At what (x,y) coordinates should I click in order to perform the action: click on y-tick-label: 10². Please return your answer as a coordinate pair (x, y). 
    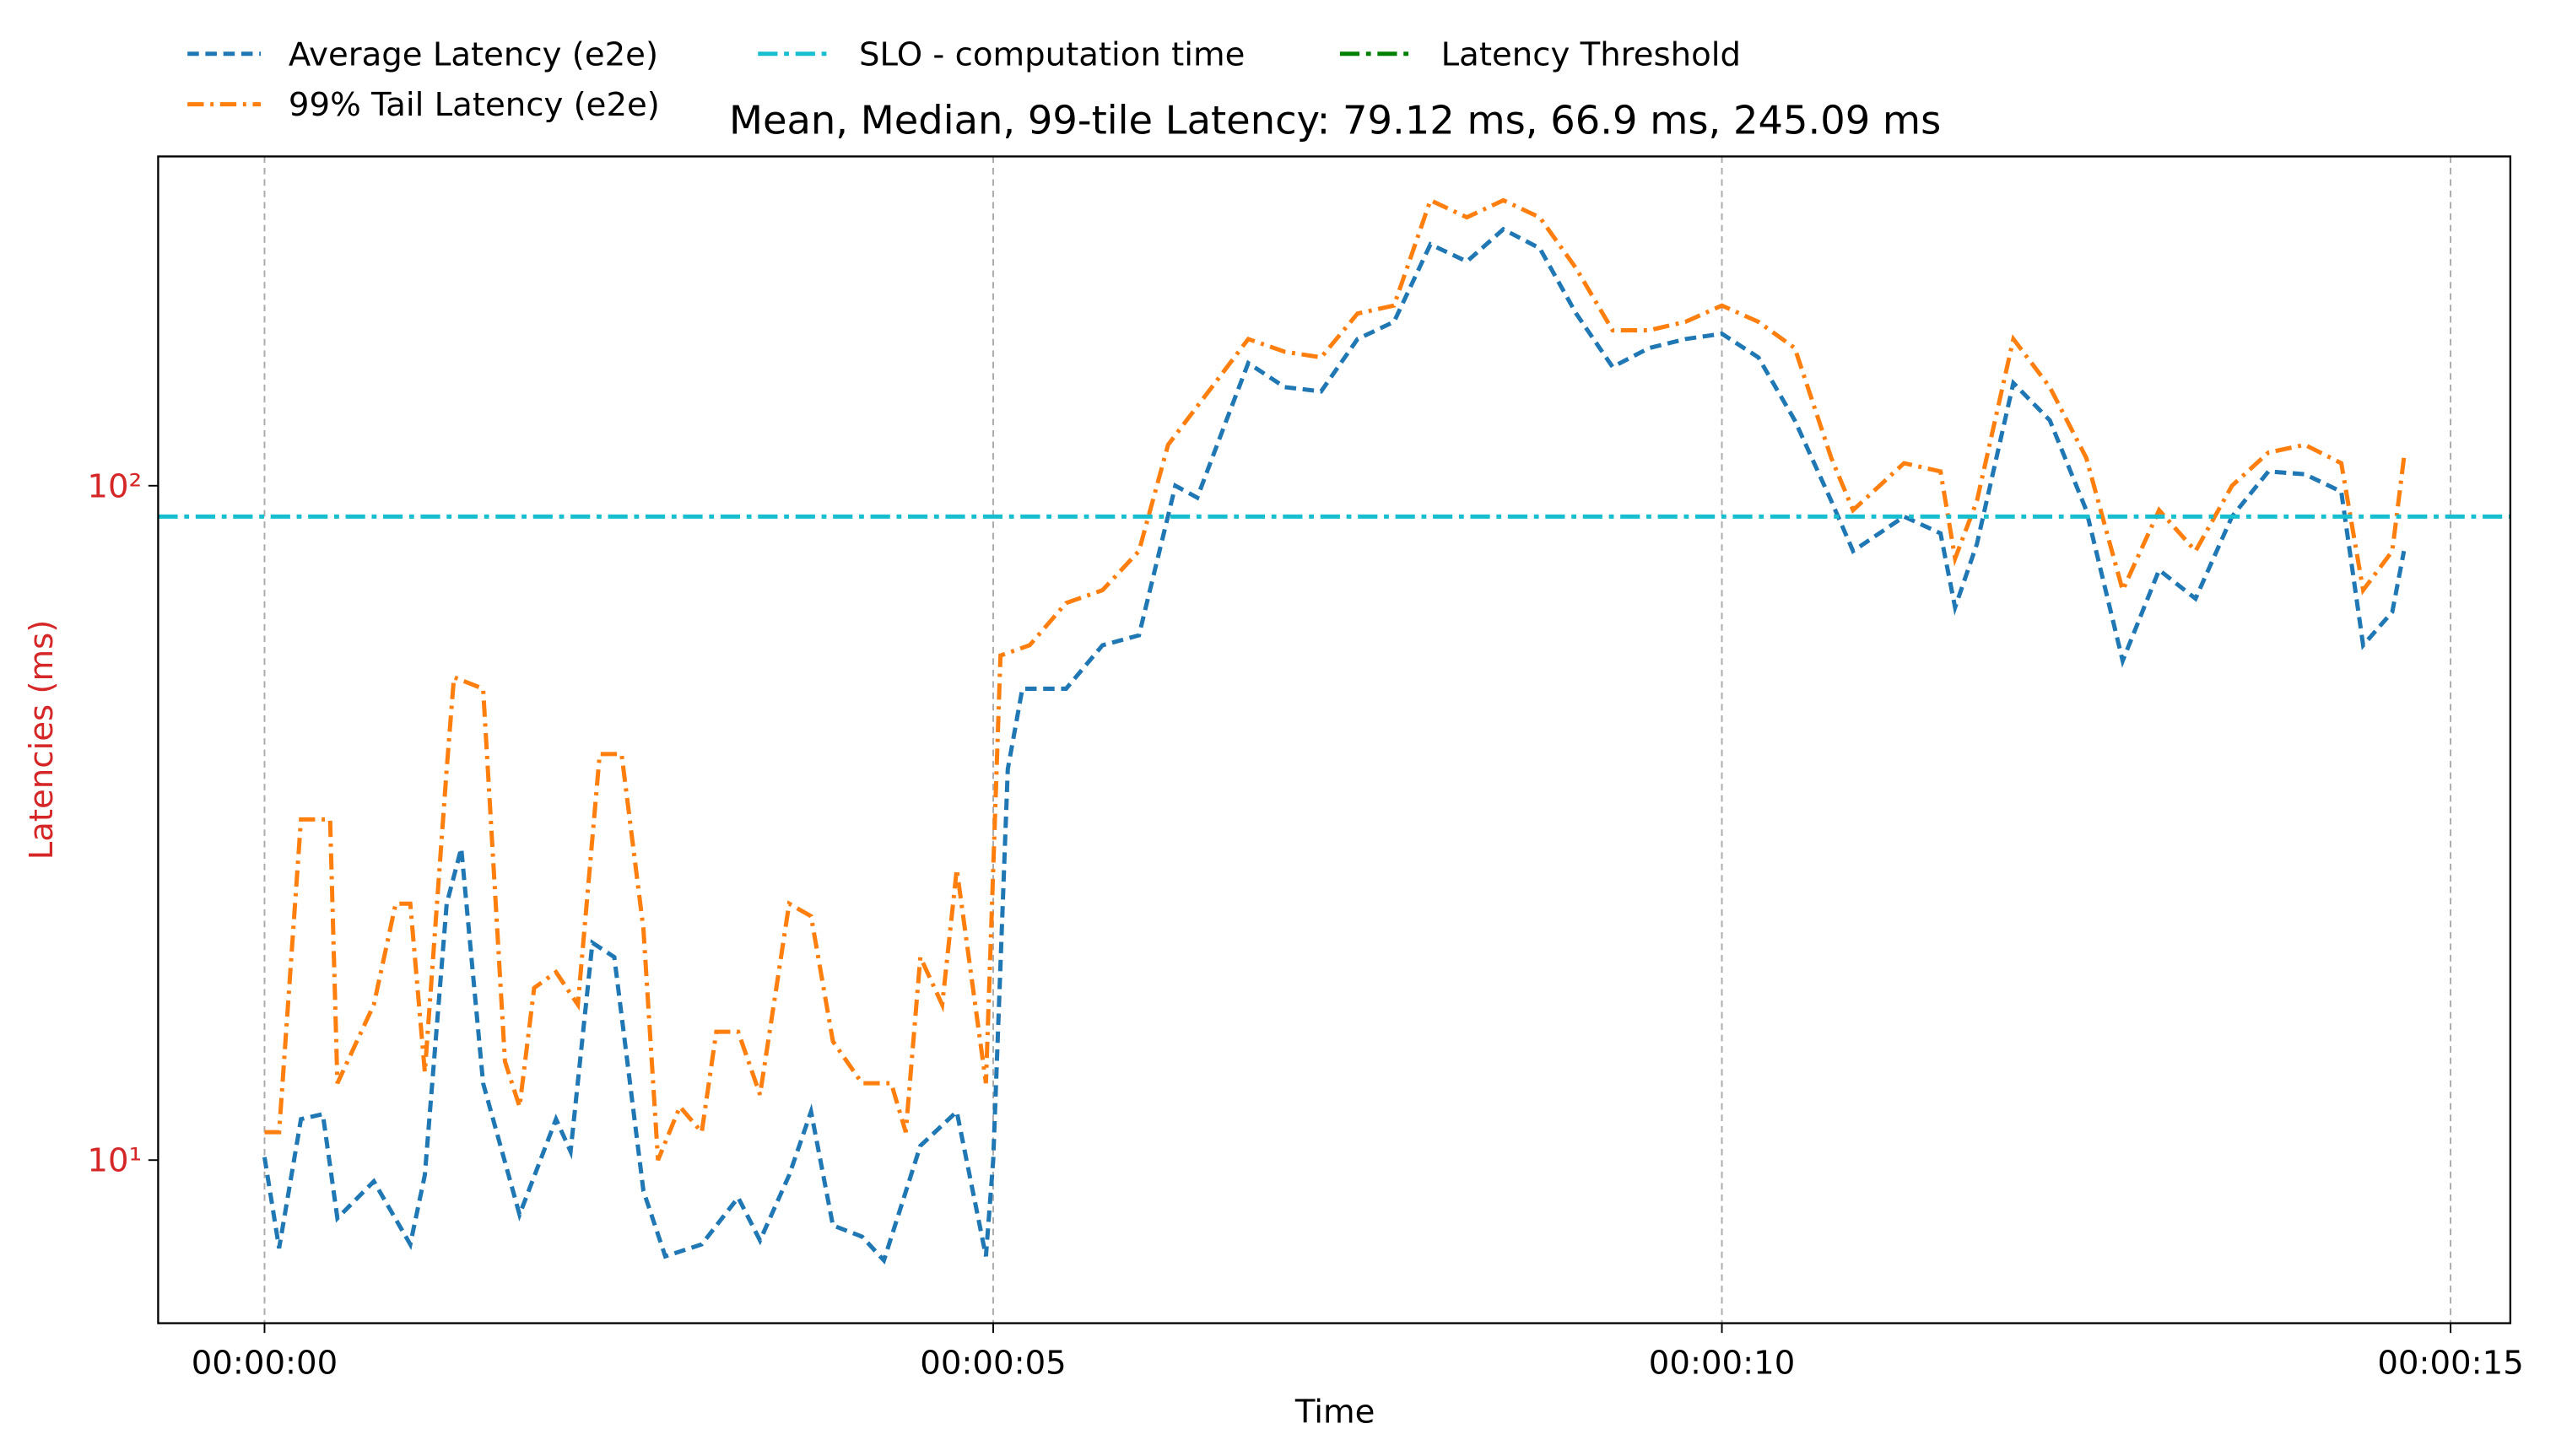
    Looking at the image, I should click on (115, 486).